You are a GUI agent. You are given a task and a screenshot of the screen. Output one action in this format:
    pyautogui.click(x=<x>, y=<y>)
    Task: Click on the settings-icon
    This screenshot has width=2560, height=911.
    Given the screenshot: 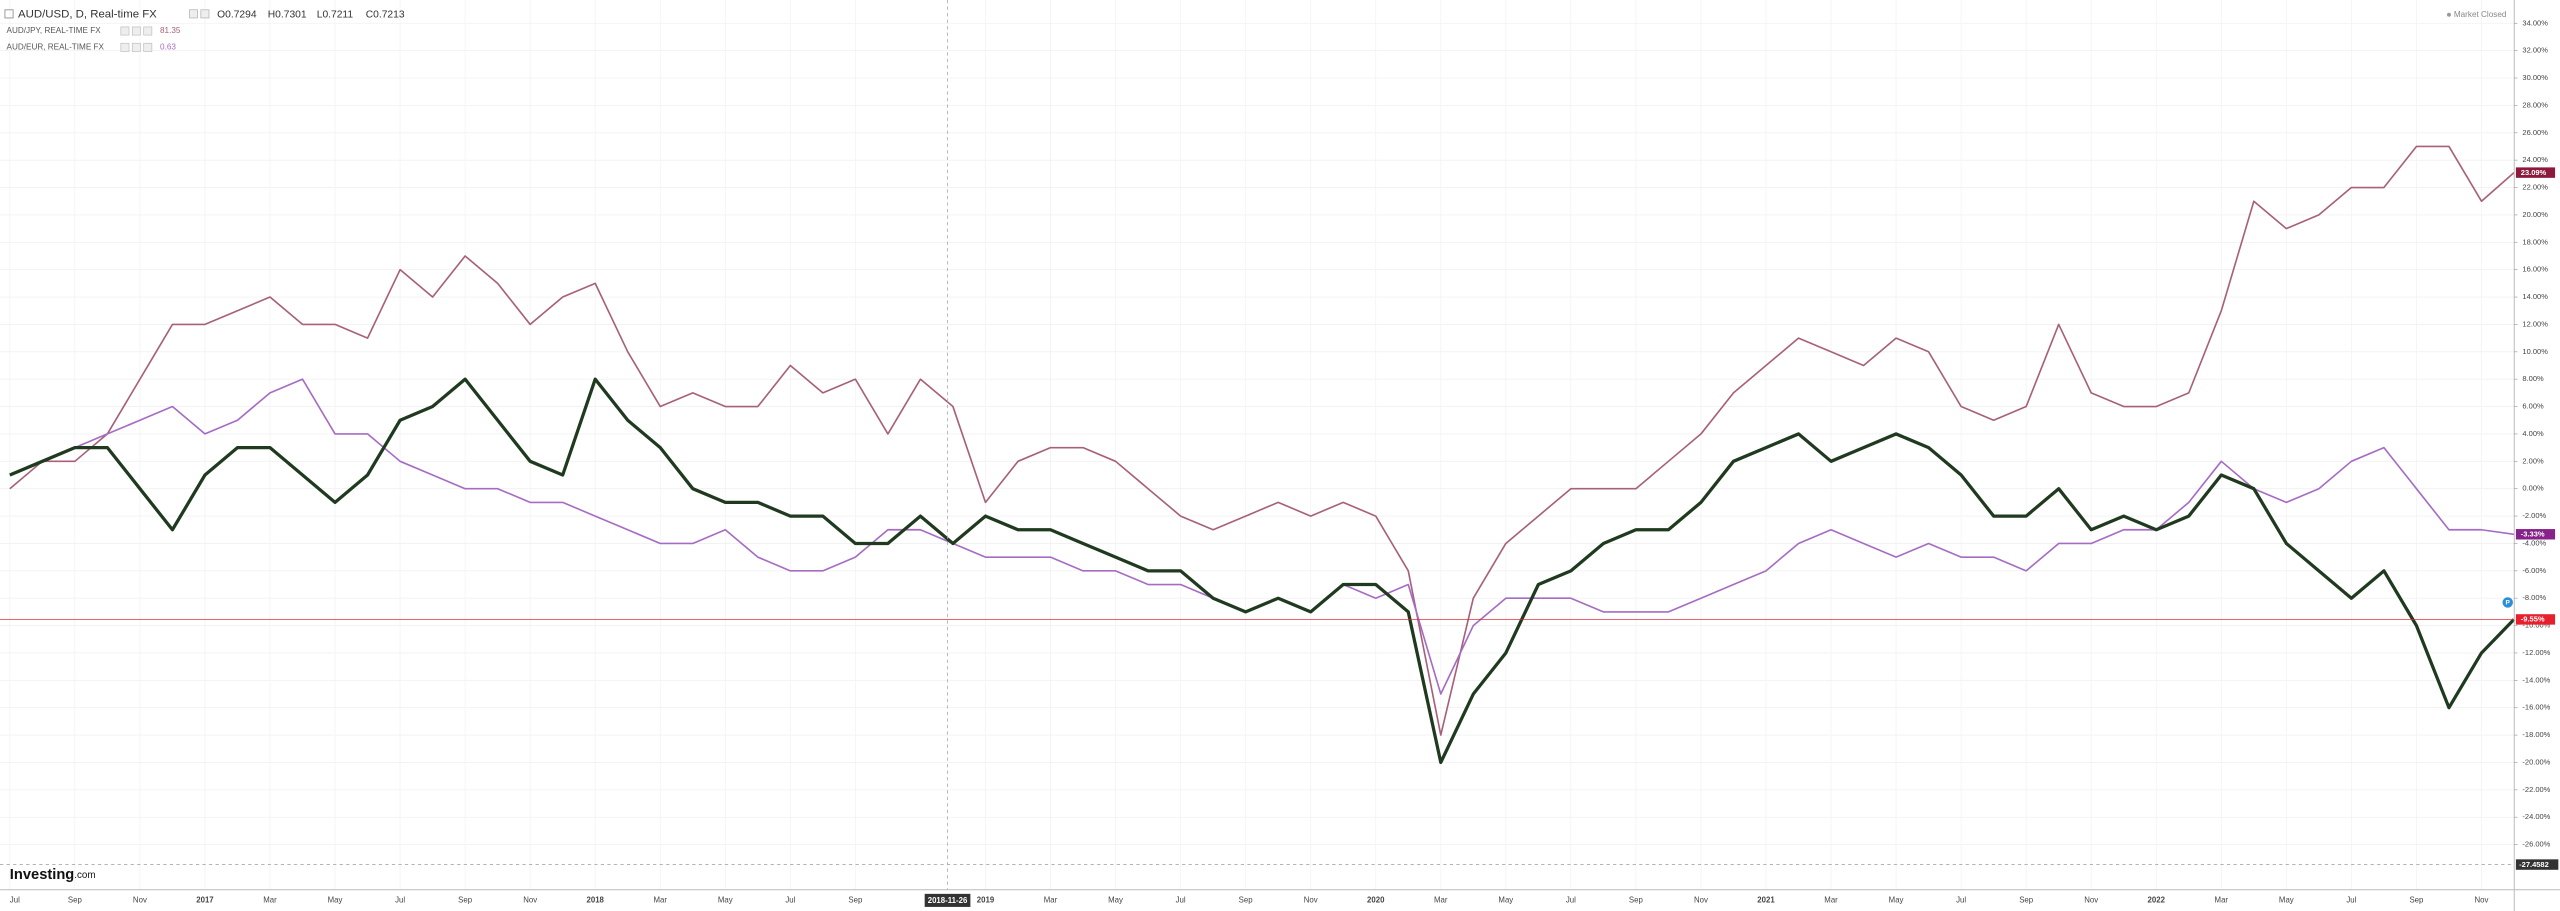 What is the action you would take?
    pyautogui.click(x=193, y=14)
    